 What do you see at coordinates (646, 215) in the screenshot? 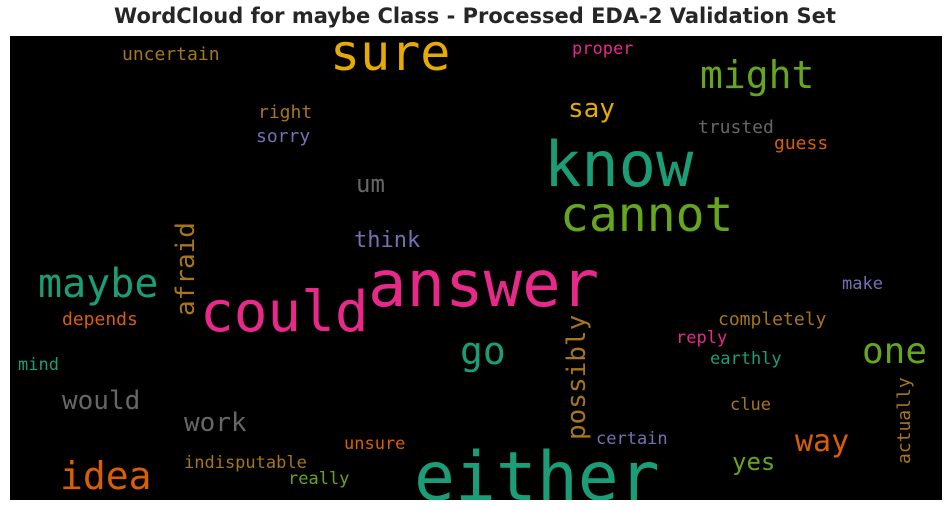
I see `word-cannot: cannot` at bounding box center [646, 215].